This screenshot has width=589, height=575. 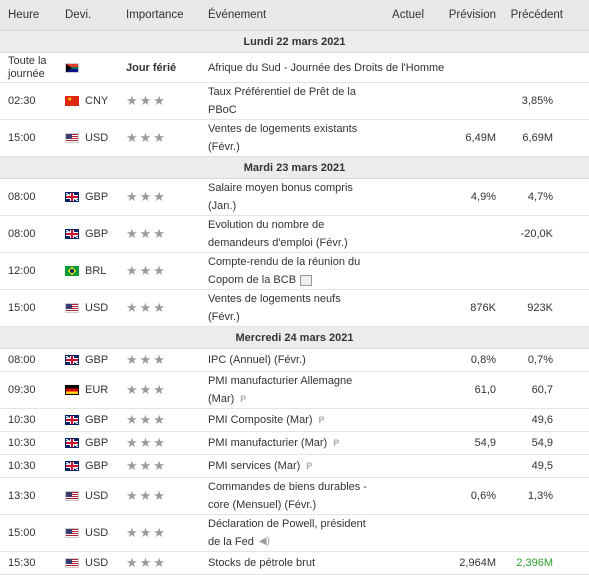 What do you see at coordinates (28, 197) in the screenshot?
I see `time-cell: 08:00` at bounding box center [28, 197].